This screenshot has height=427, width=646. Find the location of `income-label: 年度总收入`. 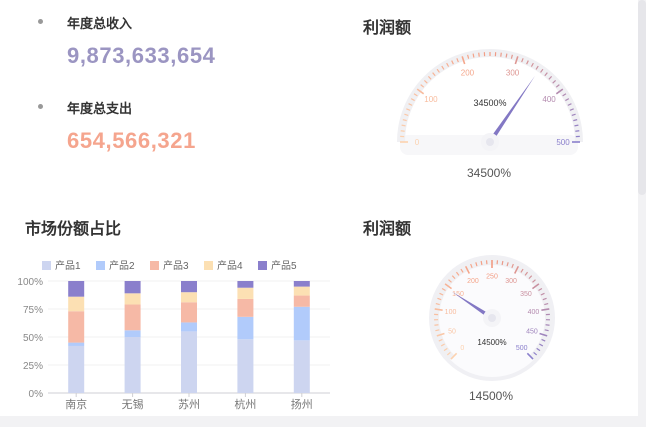

income-label: 年度总收入 is located at coordinates (100, 23).